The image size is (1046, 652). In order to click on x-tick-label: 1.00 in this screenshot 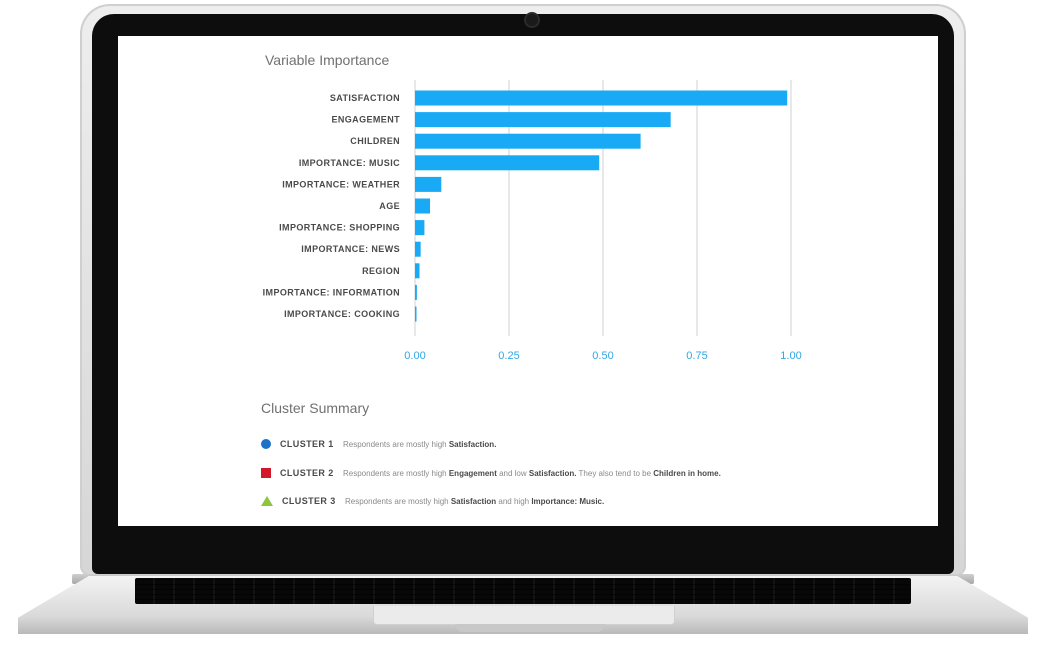, I will do `click(790, 356)`.